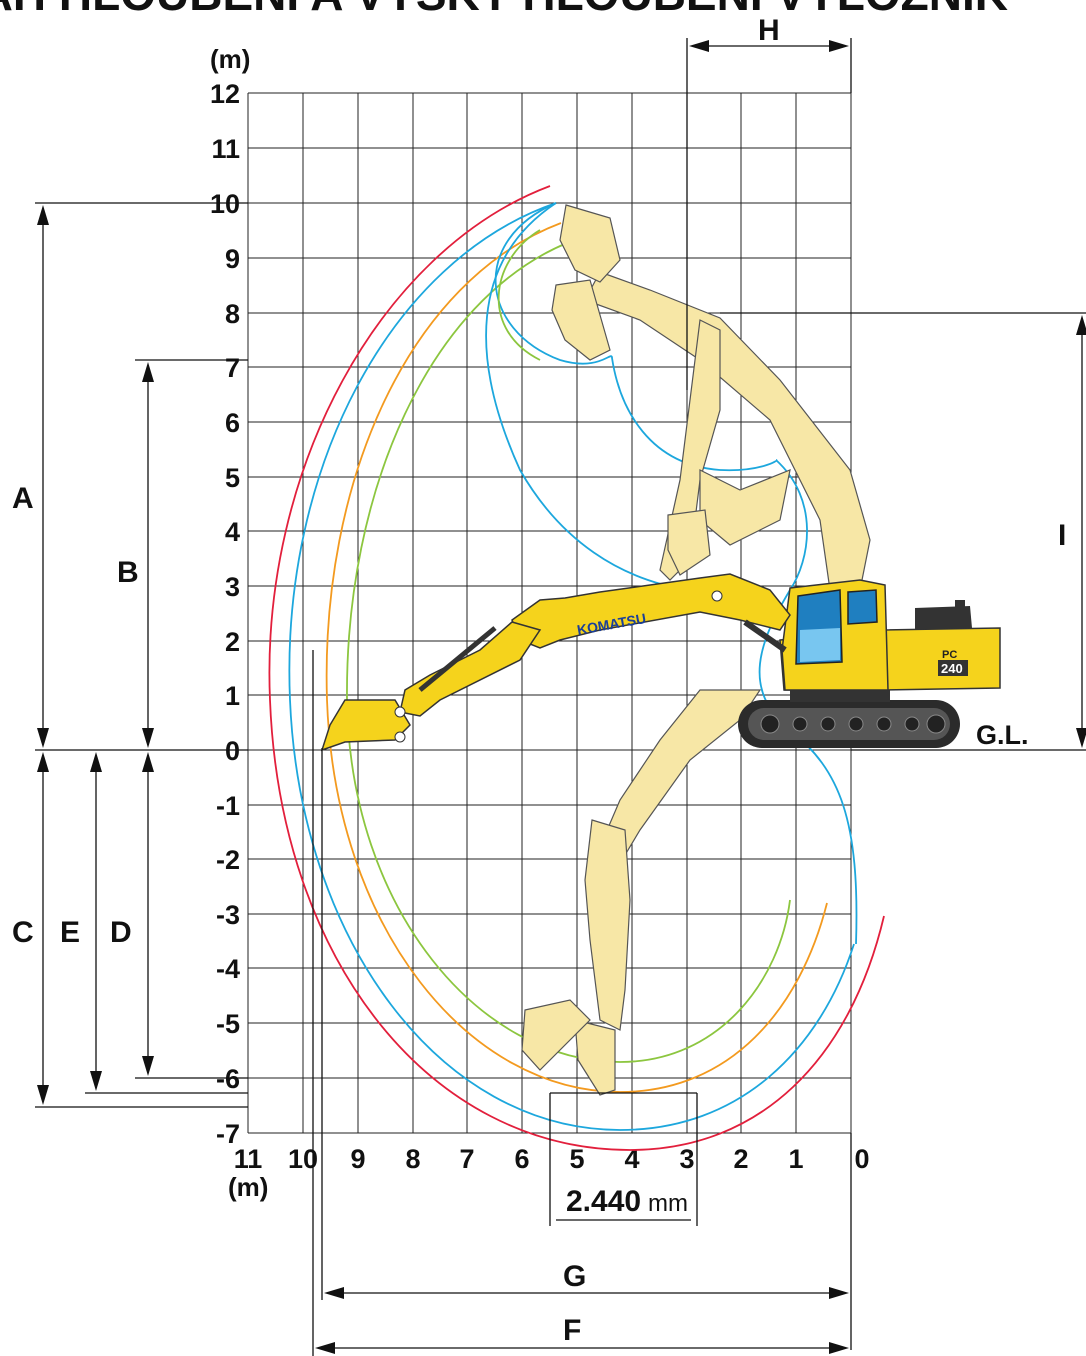 The height and width of the screenshot is (1356, 1086). What do you see at coordinates (232, 259) in the screenshot?
I see `y-tick: 9` at bounding box center [232, 259].